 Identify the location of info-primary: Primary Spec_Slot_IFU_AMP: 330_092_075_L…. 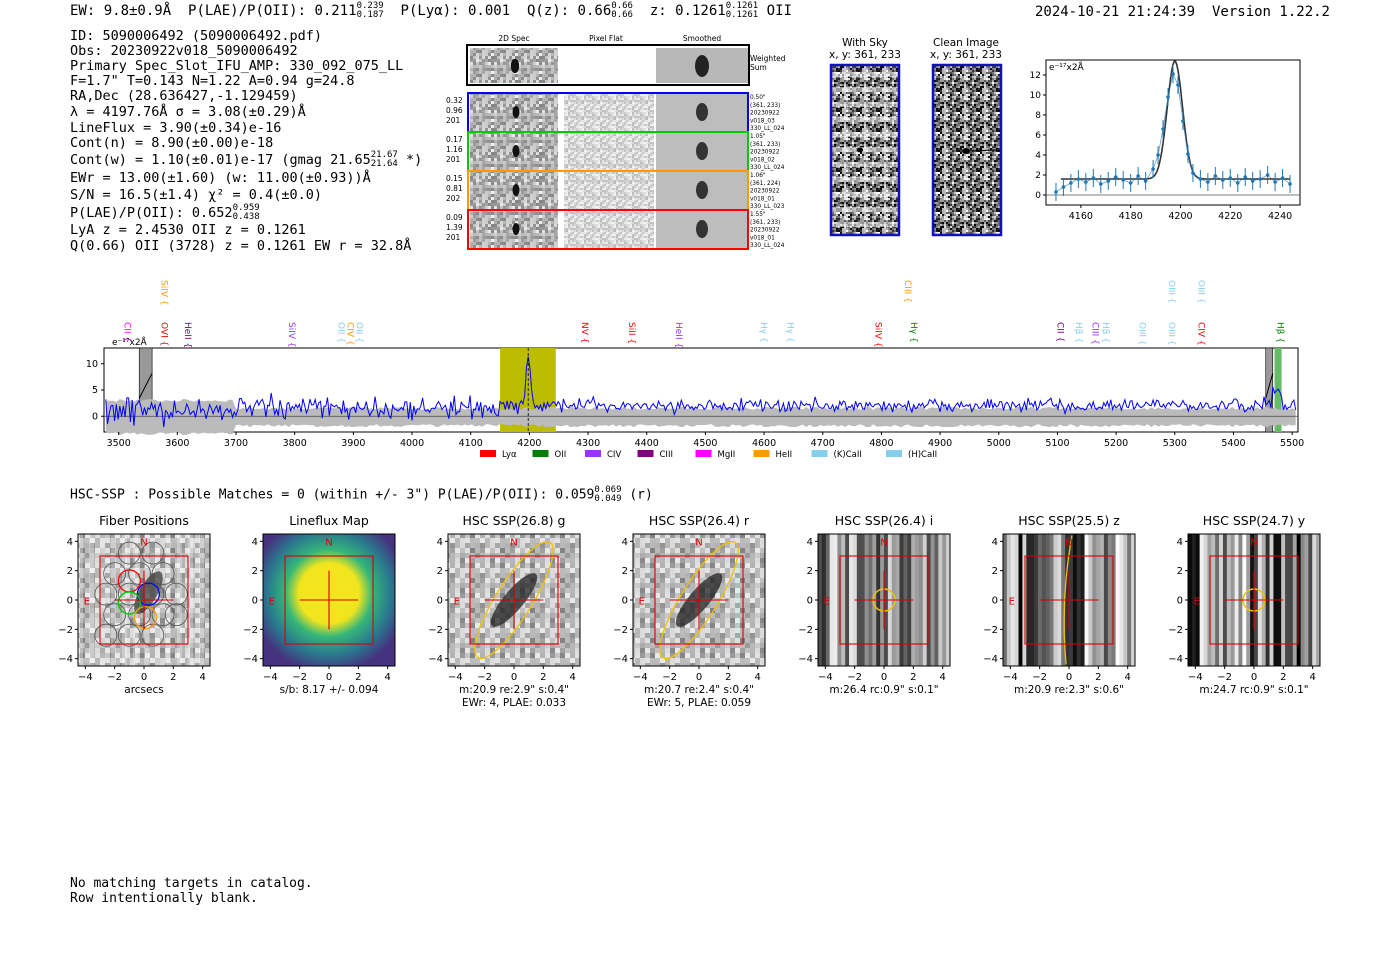
(237, 66).